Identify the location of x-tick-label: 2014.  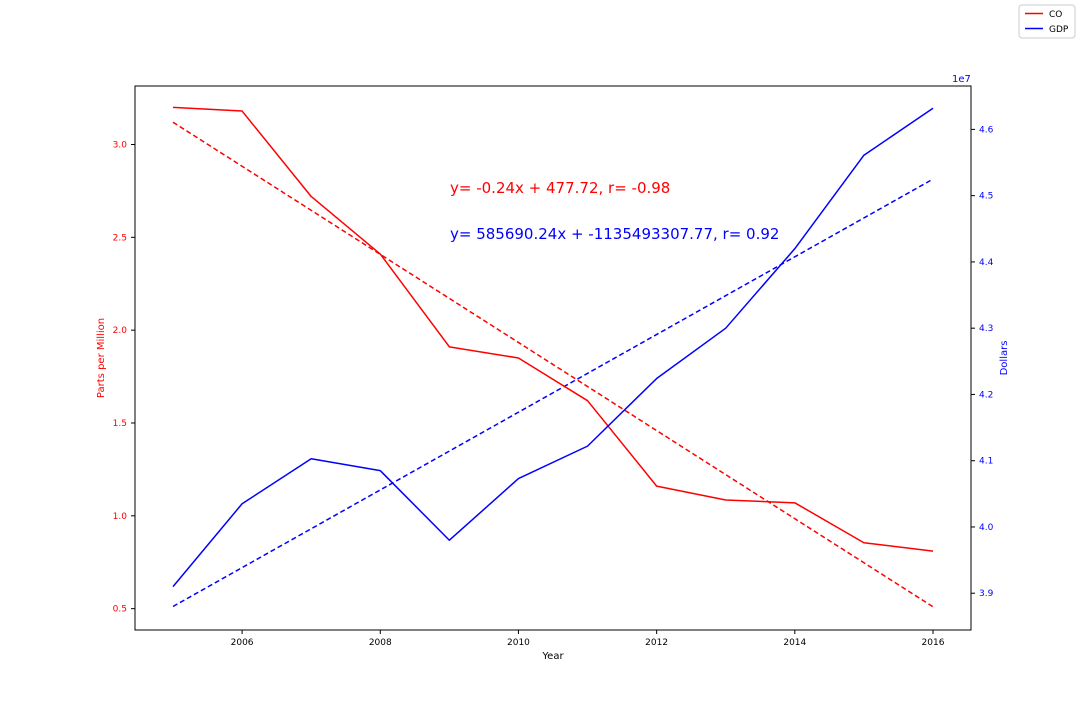
(794, 643).